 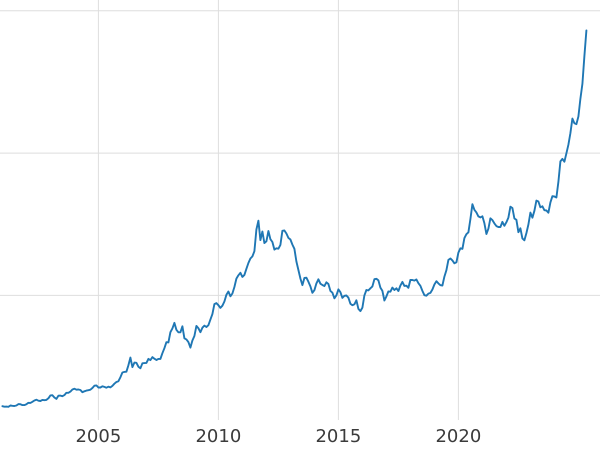 What do you see at coordinates (458, 436) in the screenshot?
I see `x-tick-label: 2020` at bounding box center [458, 436].